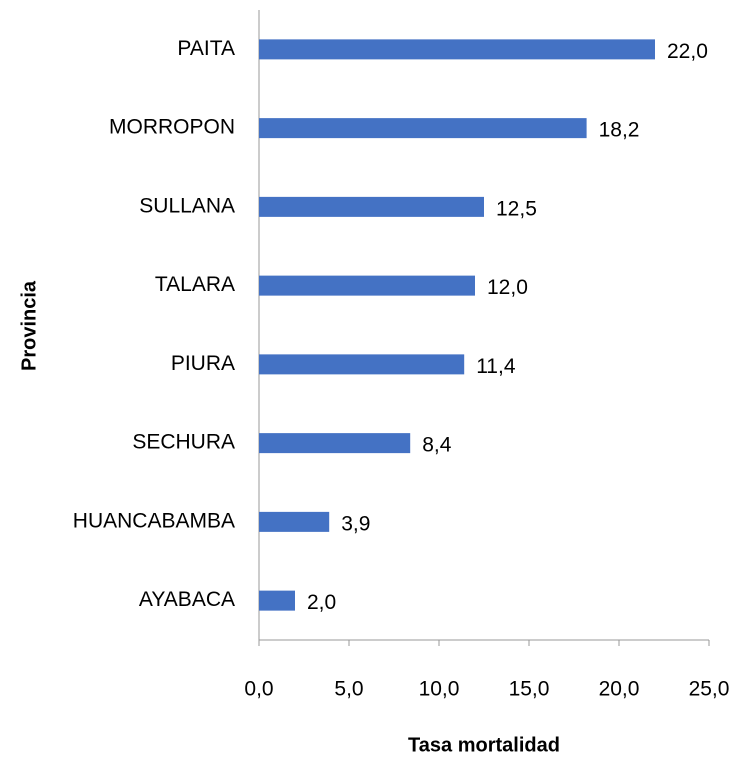  Describe the element at coordinates (172, 127) in the screenshot. I see `y-tick-label: MORROPON` at that location.